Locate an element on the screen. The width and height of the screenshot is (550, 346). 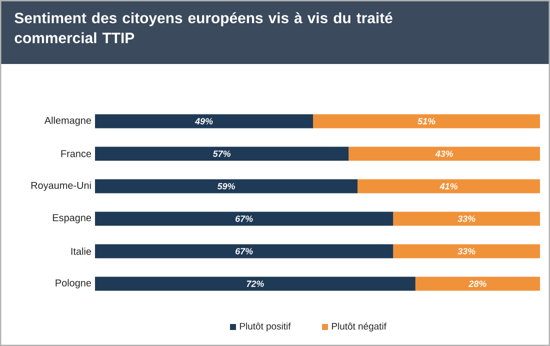
y-tick-label: Pologne is located at coordinates (74, 283).